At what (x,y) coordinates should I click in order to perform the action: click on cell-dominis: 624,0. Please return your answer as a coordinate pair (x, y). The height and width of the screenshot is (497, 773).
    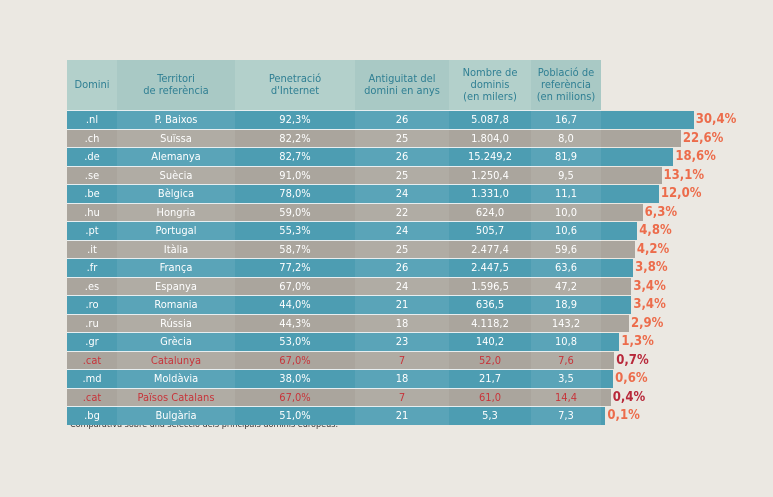
    Looking at the image, I should click on (490, 212).